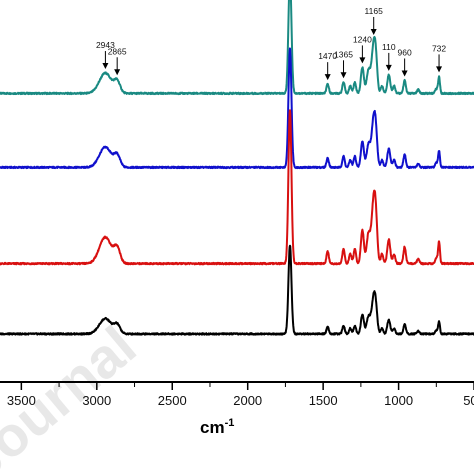  I want to click on peak-annotations: 2943286517201470136512401165110960732450, so click(271, 43).